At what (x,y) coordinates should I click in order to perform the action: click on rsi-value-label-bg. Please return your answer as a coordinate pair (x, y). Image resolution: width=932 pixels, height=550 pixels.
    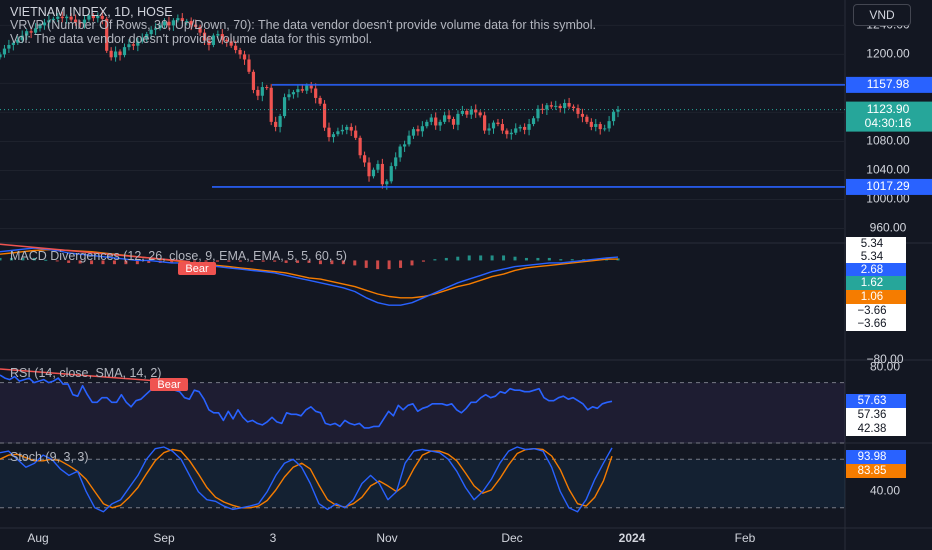
    Looking at the image, I should click on (876, 401).